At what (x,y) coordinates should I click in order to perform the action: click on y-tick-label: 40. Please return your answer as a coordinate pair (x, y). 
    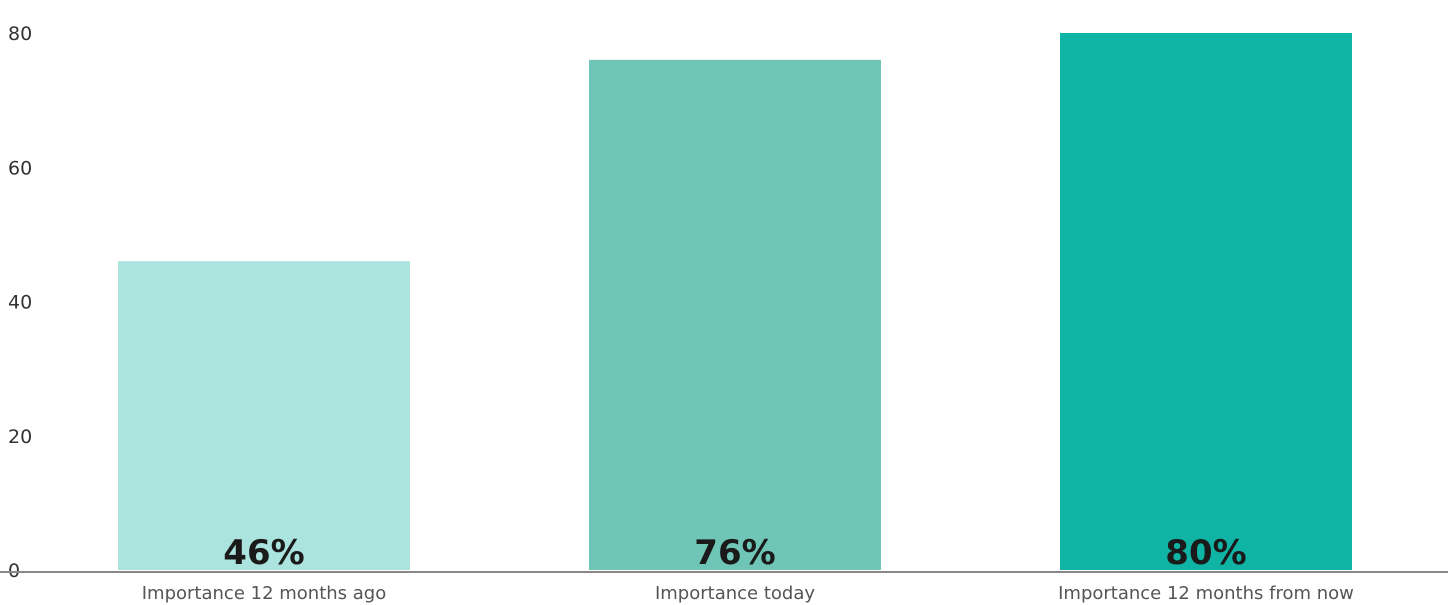
    Looking at the image, I should click on (20, 303).